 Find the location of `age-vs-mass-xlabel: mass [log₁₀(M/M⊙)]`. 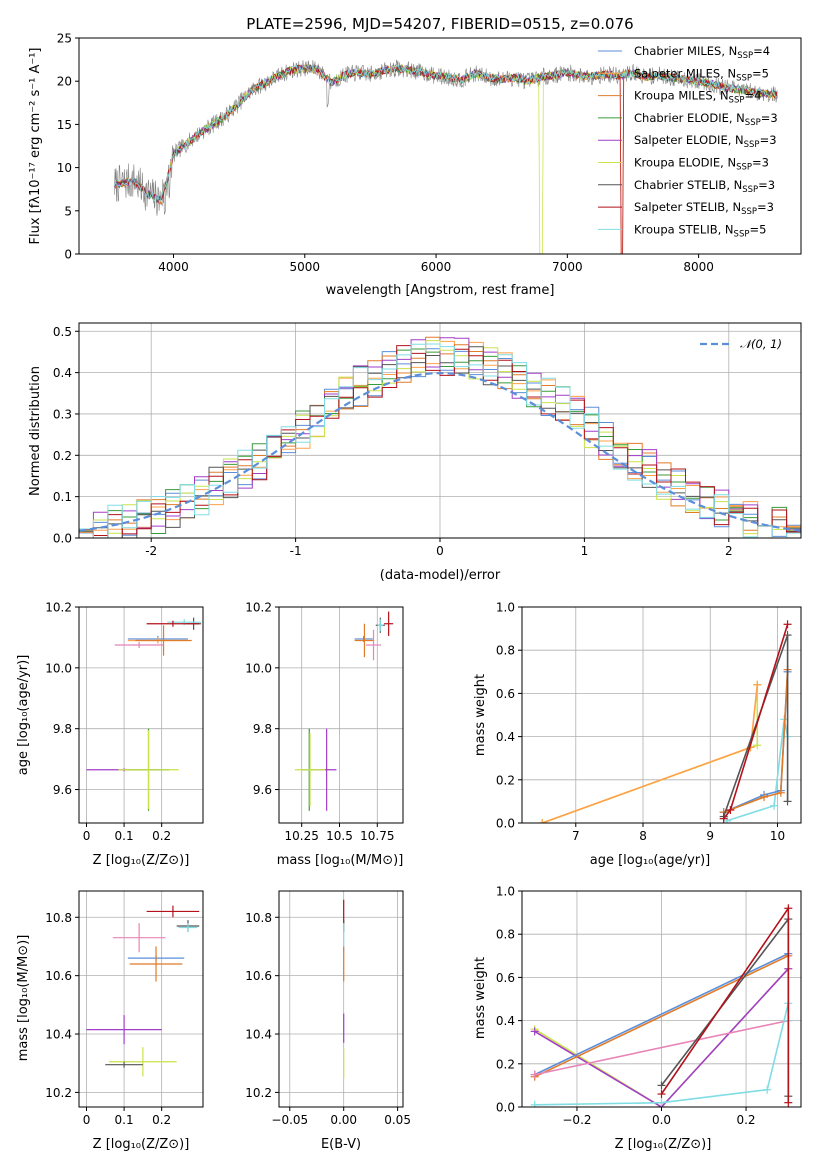

age-vs-mass-xlabel: mass [log₁₀(M/M⊙)] is located at coordinates (340, 860).